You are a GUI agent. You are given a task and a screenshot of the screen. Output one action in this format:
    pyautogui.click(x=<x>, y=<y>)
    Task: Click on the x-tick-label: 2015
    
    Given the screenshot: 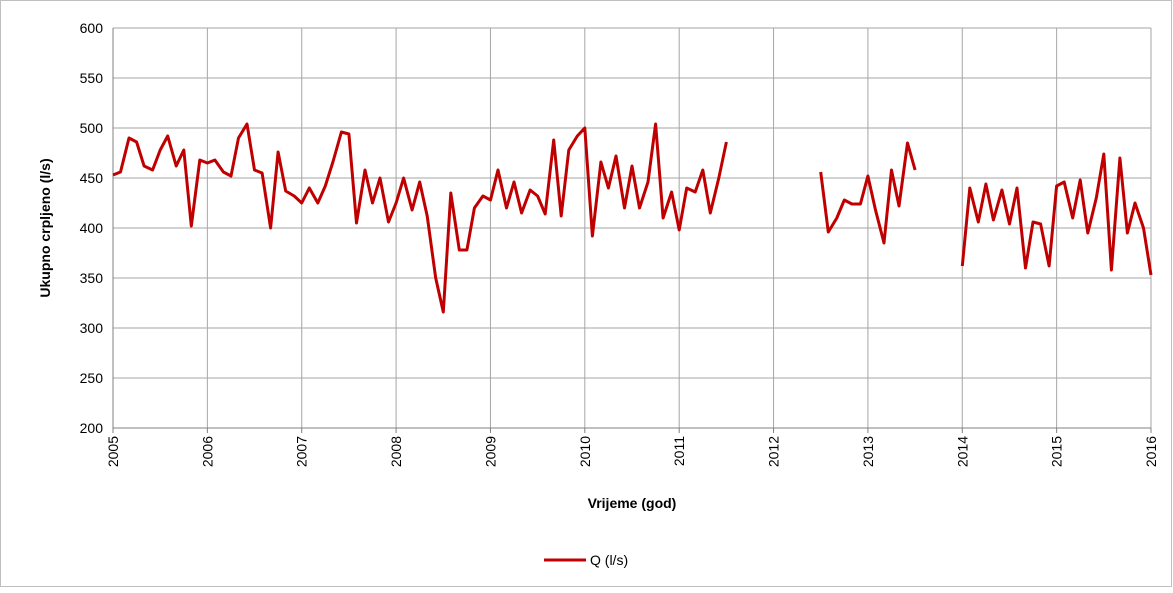 What is the action you would take?
    pyautogui.click(x=1057, y=451)
    